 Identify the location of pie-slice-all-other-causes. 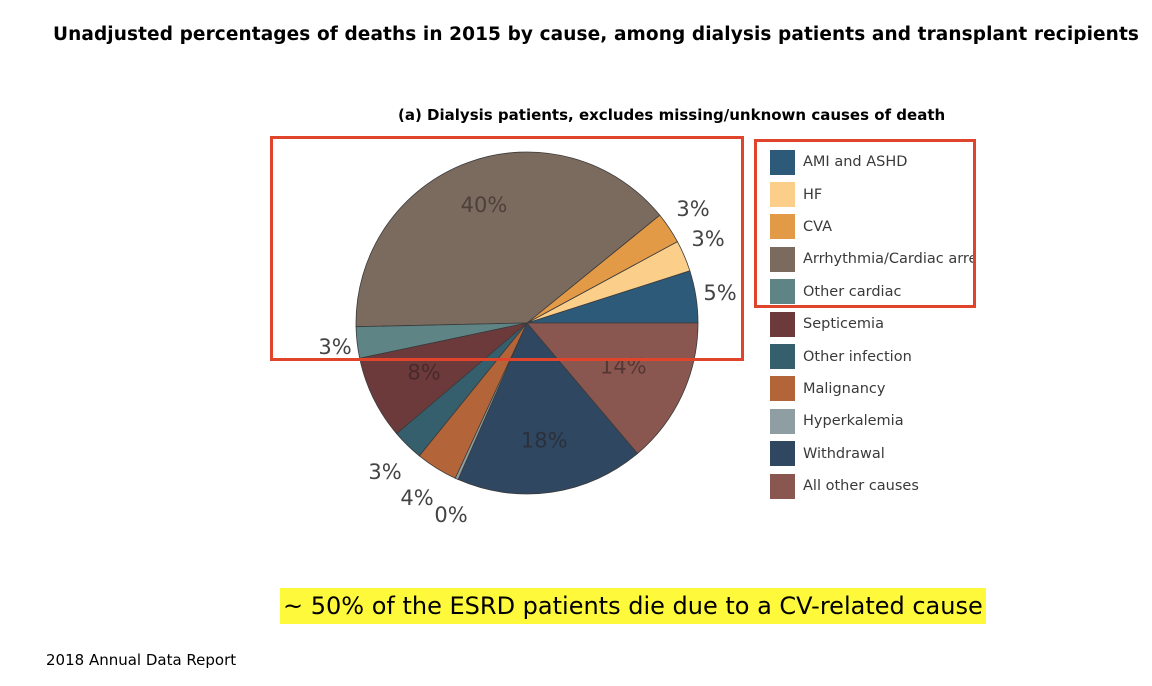
(612, 388).